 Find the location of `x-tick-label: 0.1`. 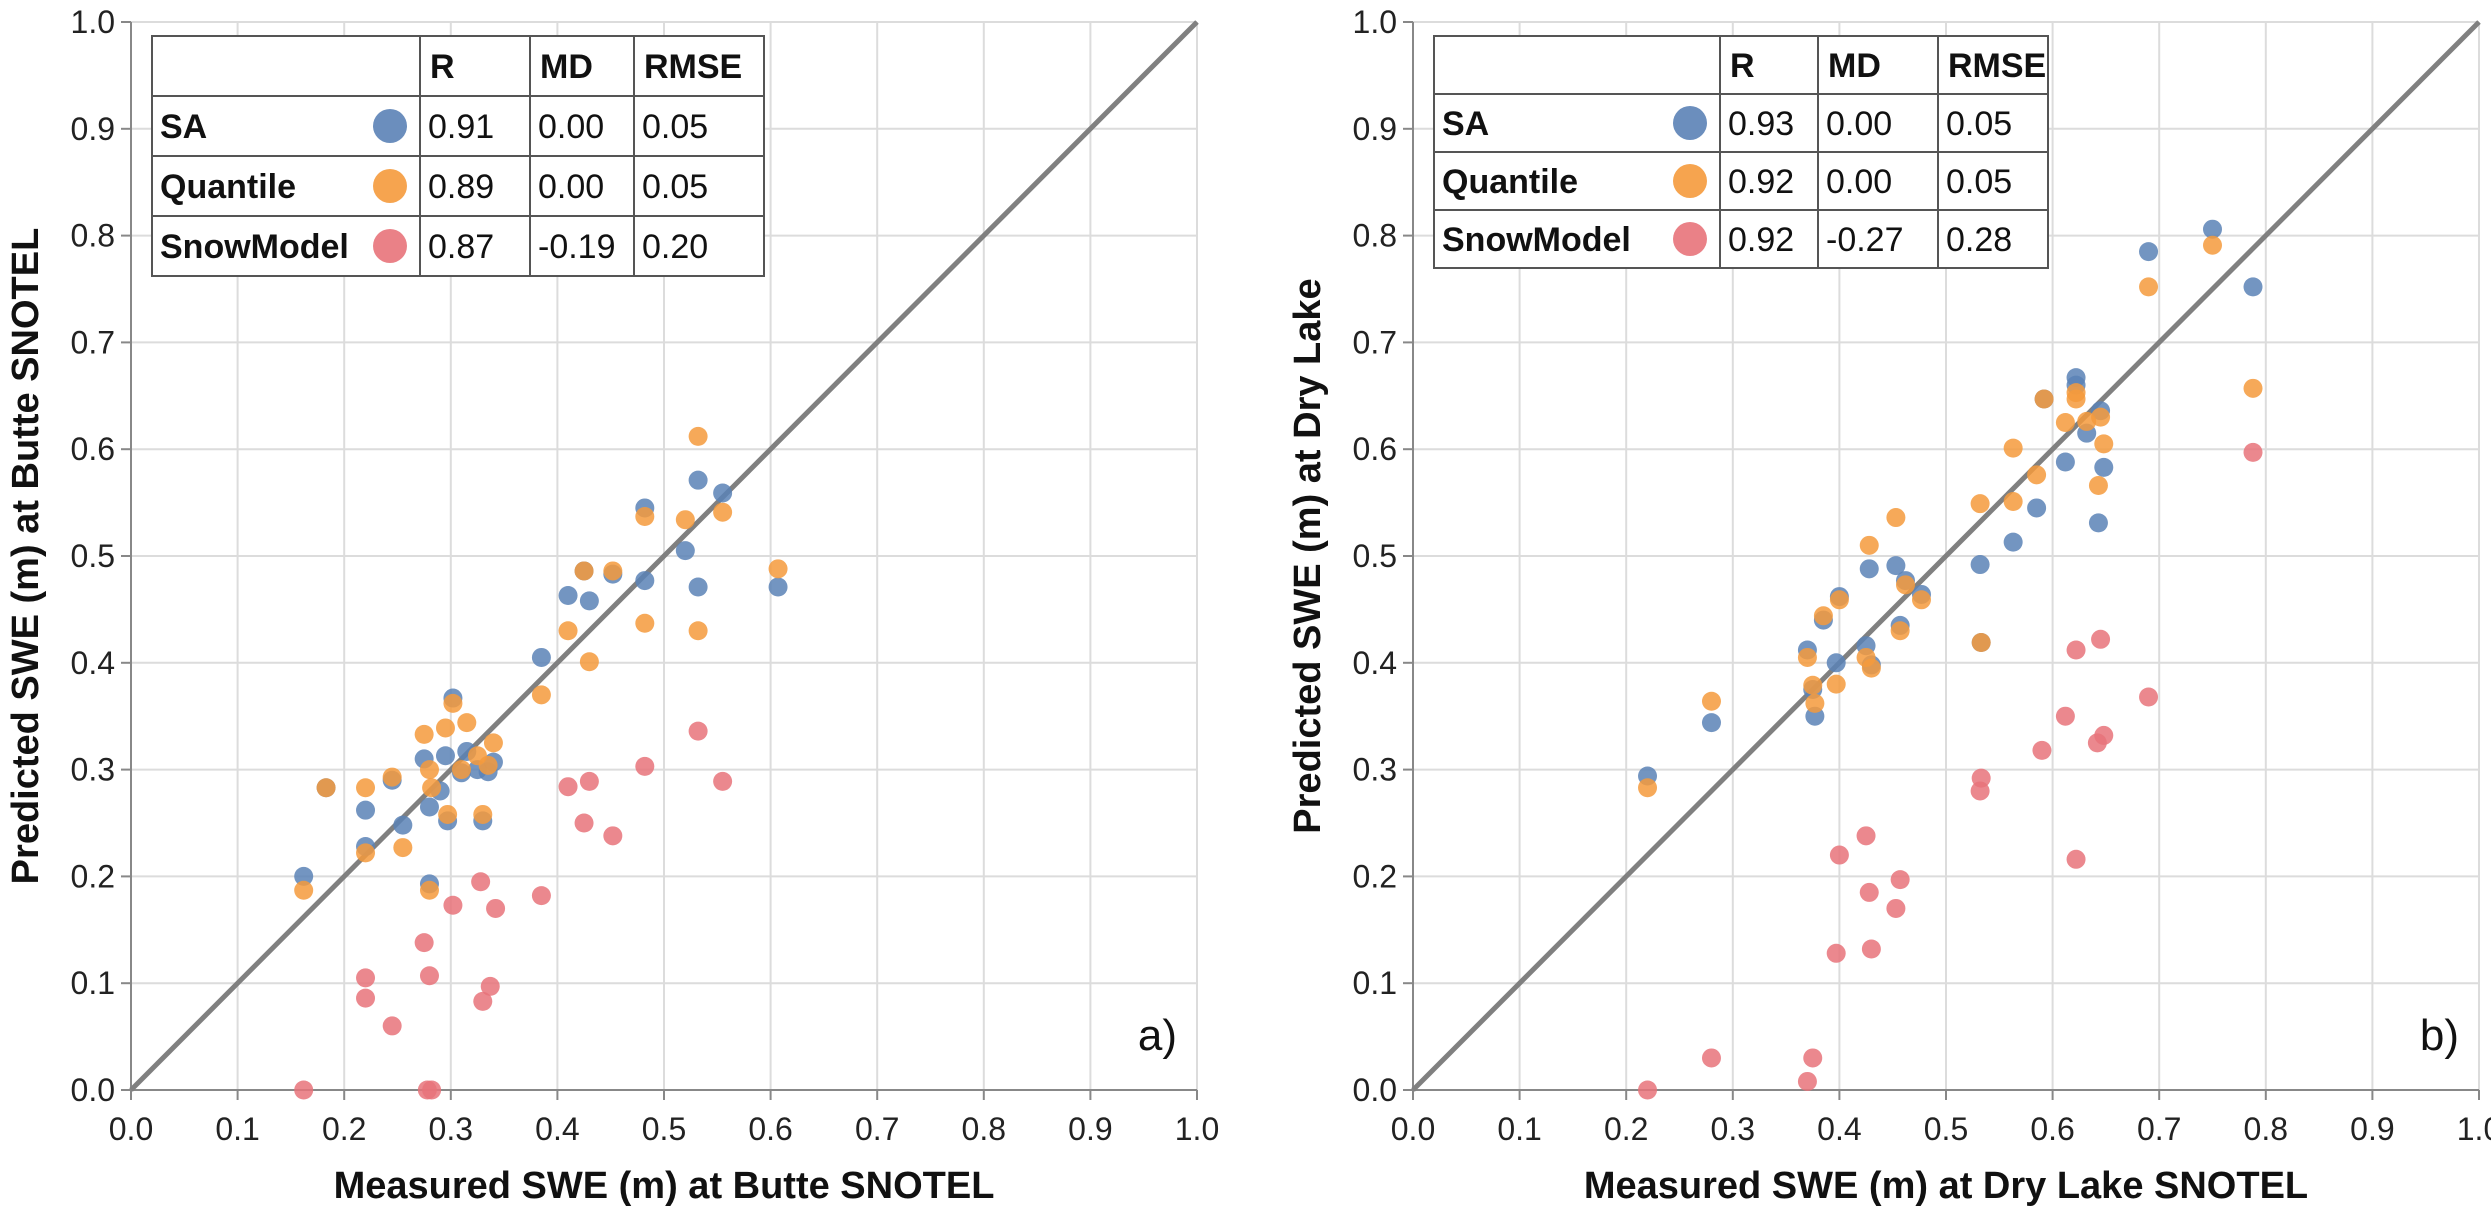

x-tick-label: 0.1 is located at coordinates (237, 1129).